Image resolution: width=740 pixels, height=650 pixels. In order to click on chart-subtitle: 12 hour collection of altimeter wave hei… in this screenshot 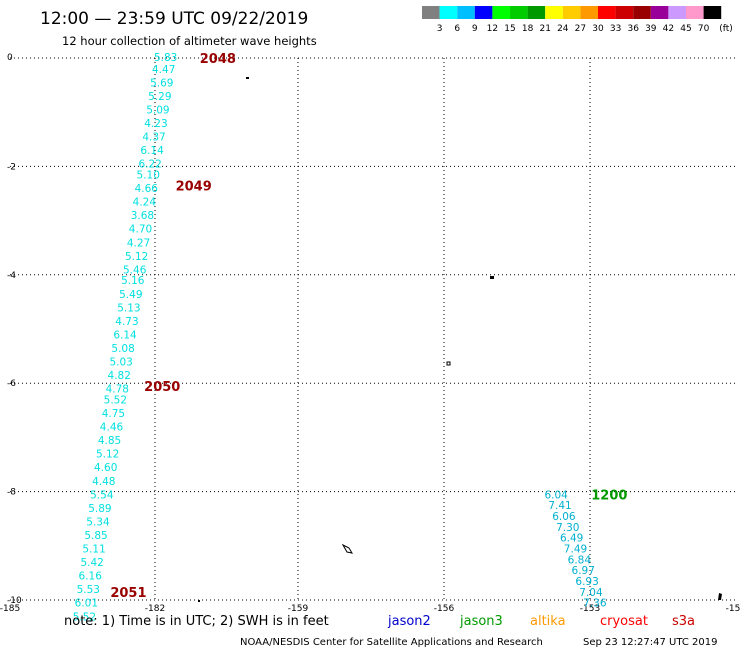, I will do `click(189, 41)`.